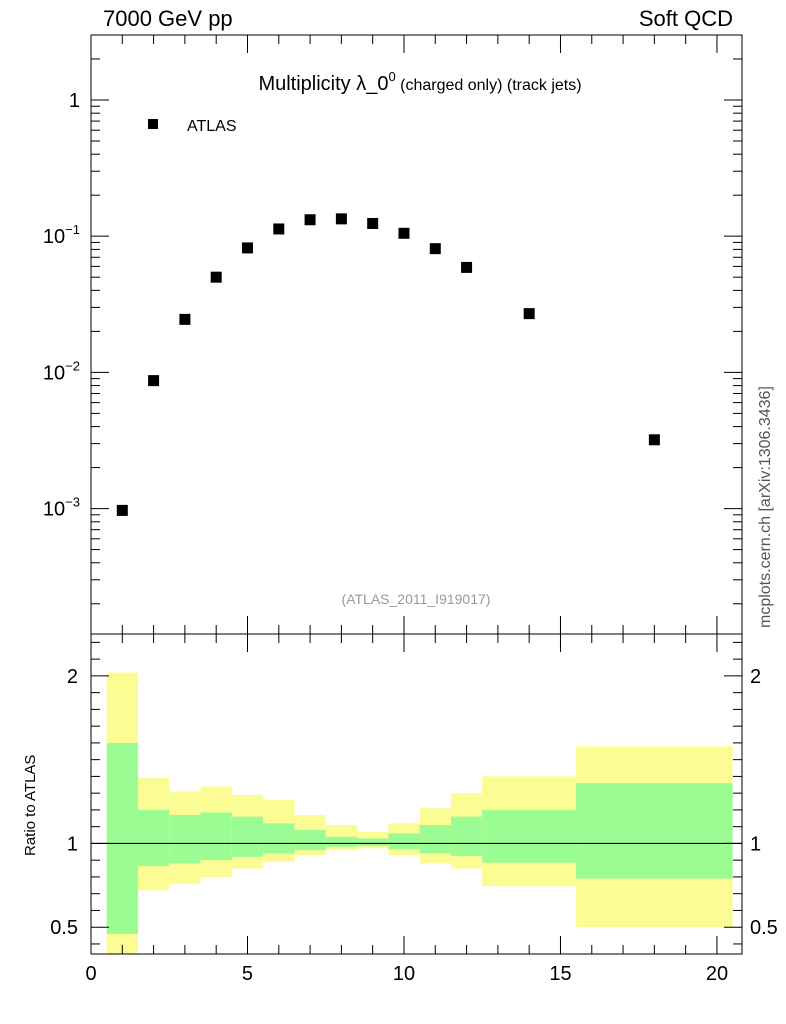  I want to click on y-tick-label: 10⁻³, so click(61, 508).